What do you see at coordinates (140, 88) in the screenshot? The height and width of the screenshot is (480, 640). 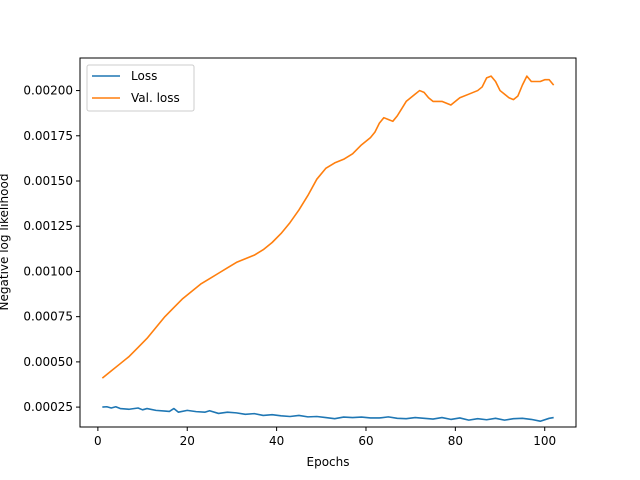 I see `legend: Loss Val. loss` at bounding box center [140, 88].